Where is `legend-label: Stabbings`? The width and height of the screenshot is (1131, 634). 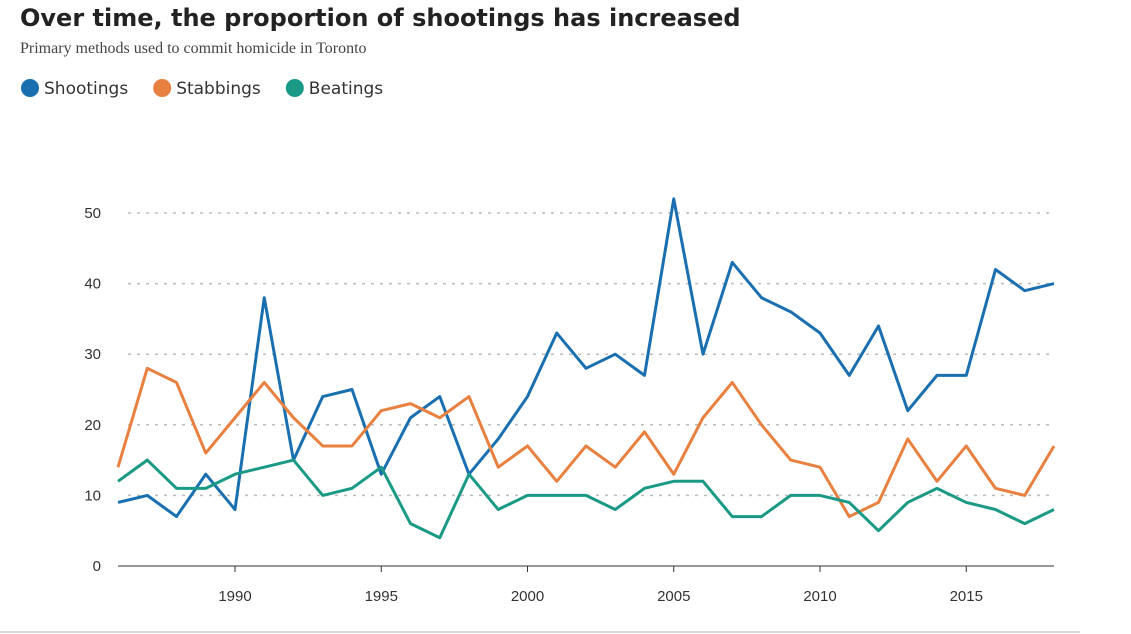
legend-label: Stabbings is located at coordinates (218, 89).